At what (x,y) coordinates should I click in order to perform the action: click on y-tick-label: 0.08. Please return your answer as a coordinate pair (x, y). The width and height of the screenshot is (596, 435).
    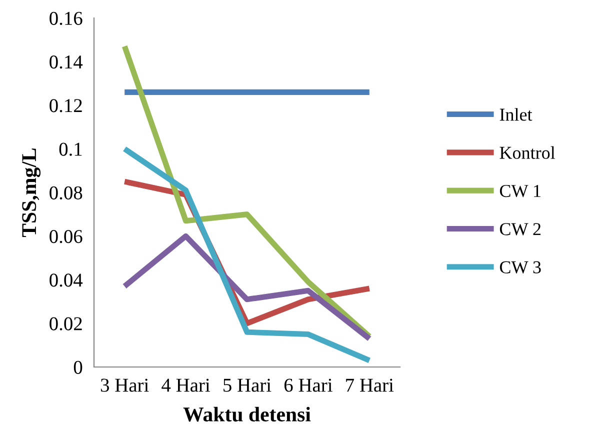
    Looking at the image, I should click on (66, 193).